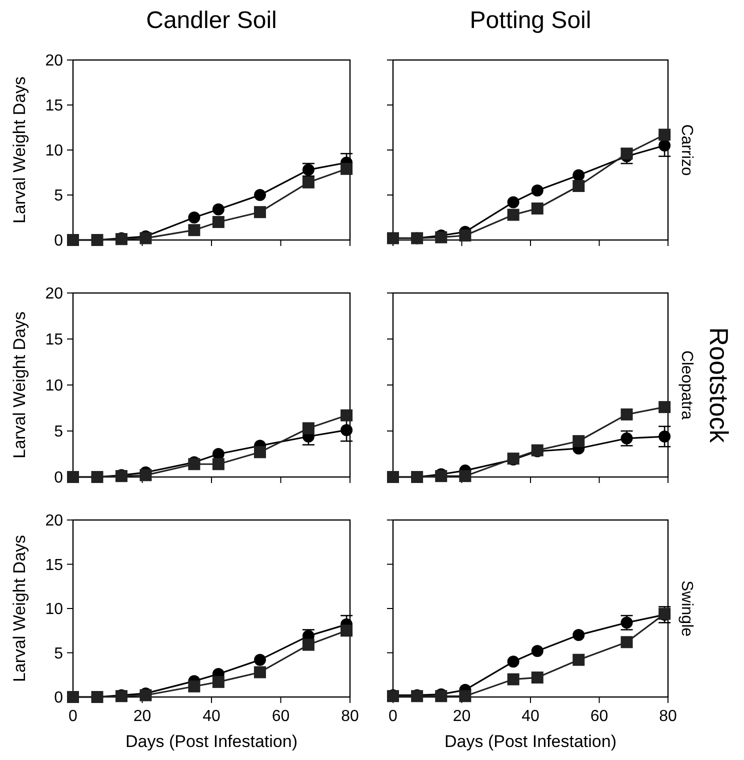 The width and height of the screenshot is (744, 760). I want to click on text: Rootstock, so click(719, 385).